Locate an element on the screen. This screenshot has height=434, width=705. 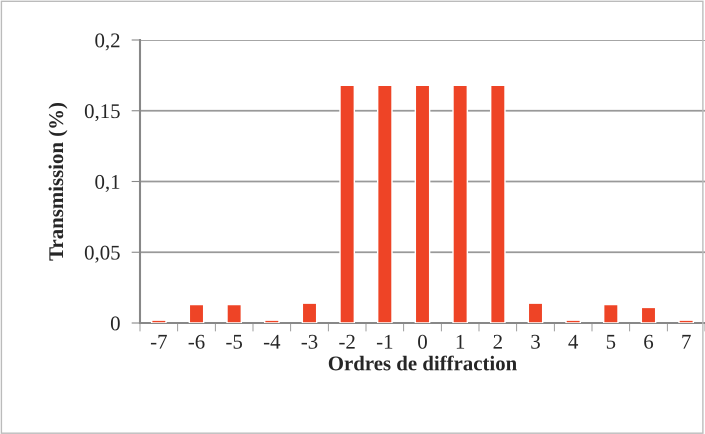
x-tick-label: 5 is located at coordinates (611, 341).